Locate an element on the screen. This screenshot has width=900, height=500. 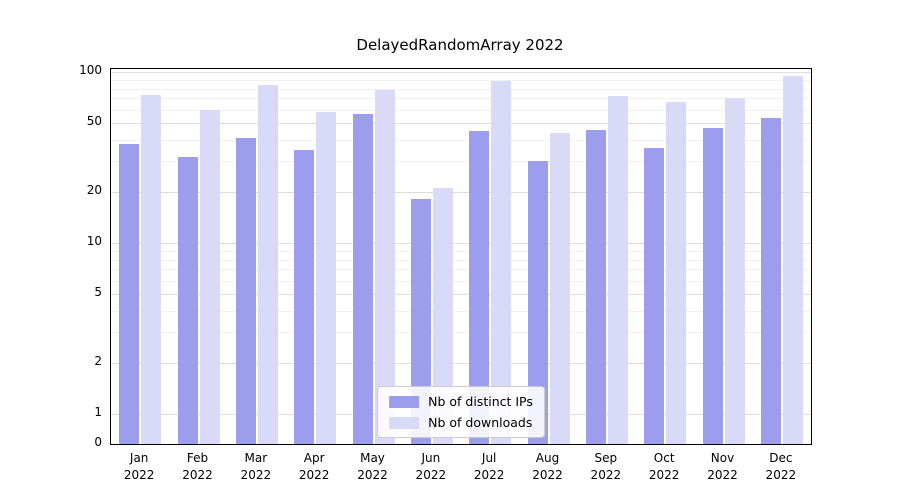
legend-swatch-distinct-ips is located at coordinates (404, 401).